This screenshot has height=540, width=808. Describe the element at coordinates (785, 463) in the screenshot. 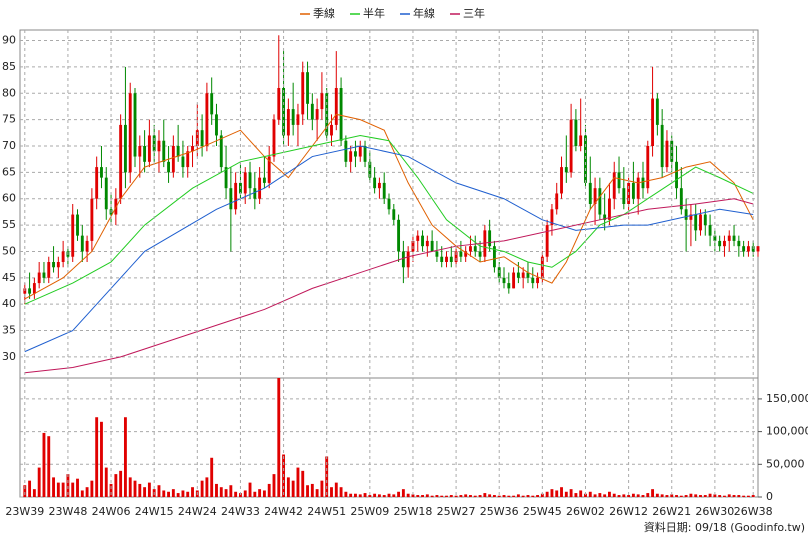

I see `y2-tick-label: 50,000` at that location.